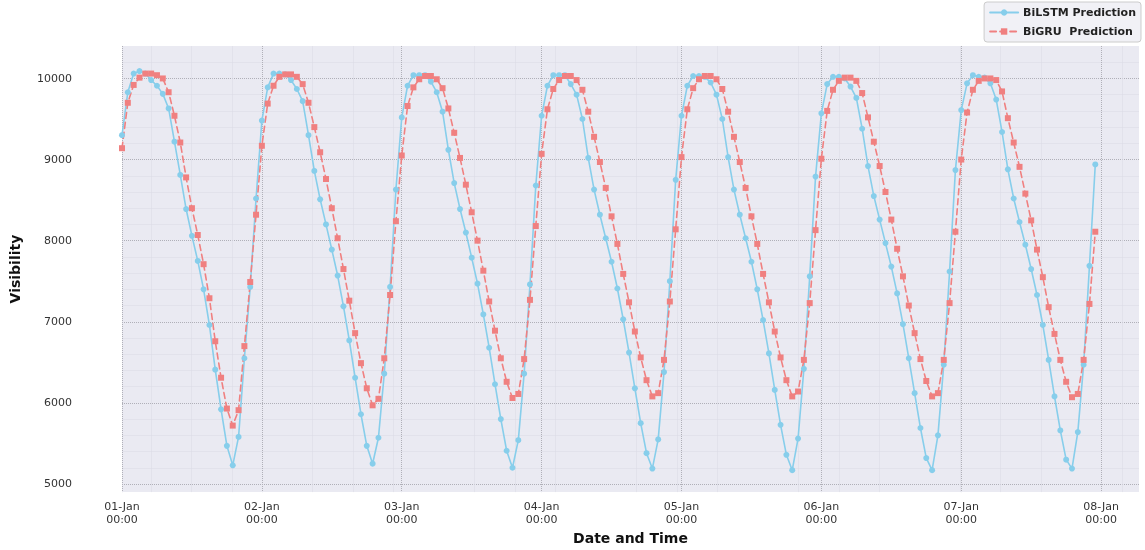 The height and width of the screenshot is (550, 1145). I want to click on x-tick-label: 07-Jan 00:00, so click(961, 513).